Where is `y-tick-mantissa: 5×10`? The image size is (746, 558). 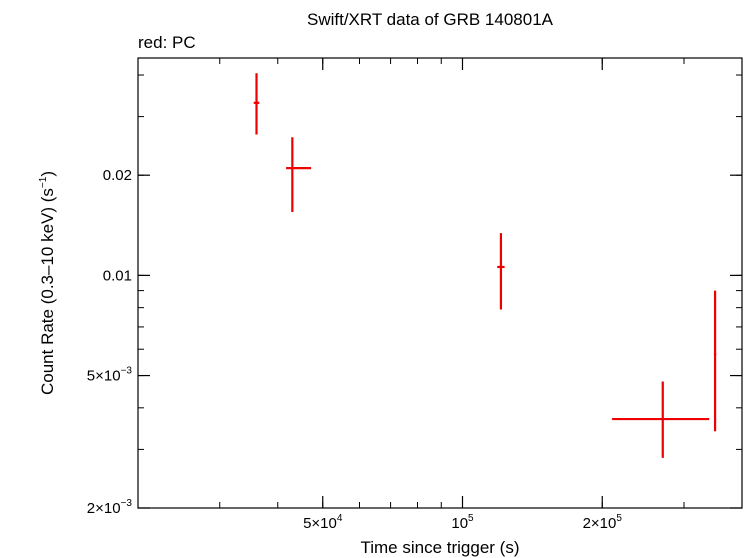
y-tick-mantissa: 5×10 is located at coordinates (104, 376).